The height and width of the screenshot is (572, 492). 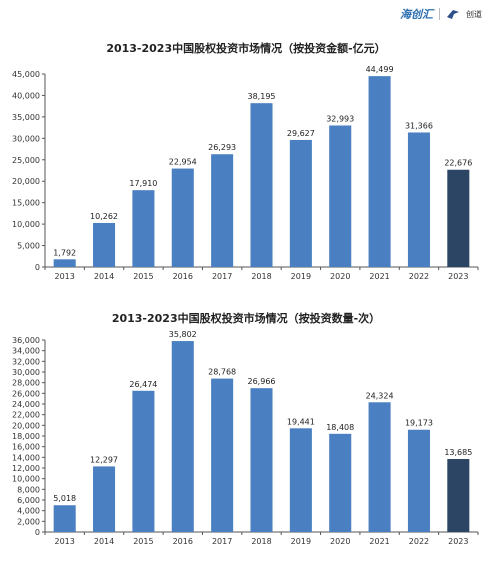 What do you see at coordinates (28, 489) in the screenshot?
I see `y-tick-label: 8,000` at bounding box center [28, 489].